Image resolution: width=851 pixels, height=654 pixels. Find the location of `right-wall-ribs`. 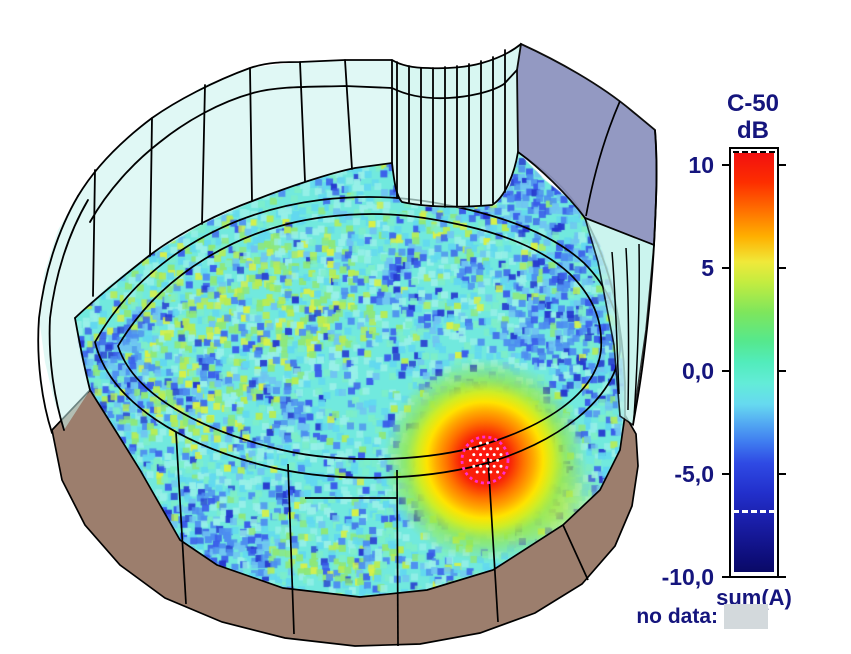

right-wall-ribs is located at coordinates (620, 278).